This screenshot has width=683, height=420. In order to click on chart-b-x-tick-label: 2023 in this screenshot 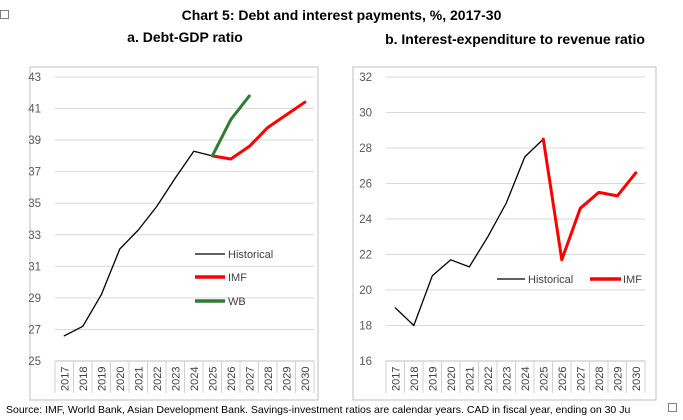, I will do `click(507, 379)`.